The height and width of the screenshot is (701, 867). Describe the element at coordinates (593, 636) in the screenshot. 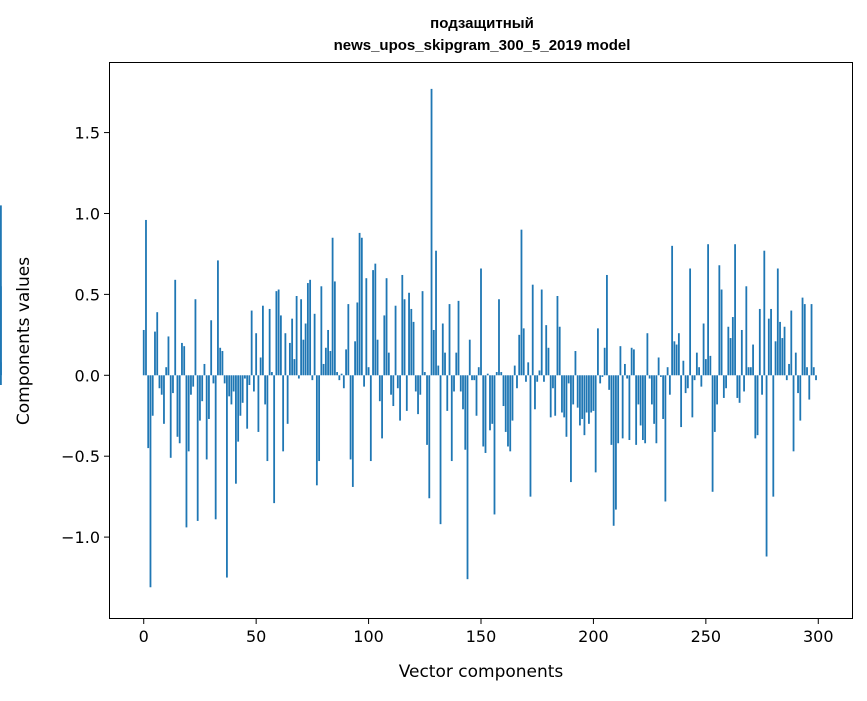

I see `x-tick-label: 200` at that location.